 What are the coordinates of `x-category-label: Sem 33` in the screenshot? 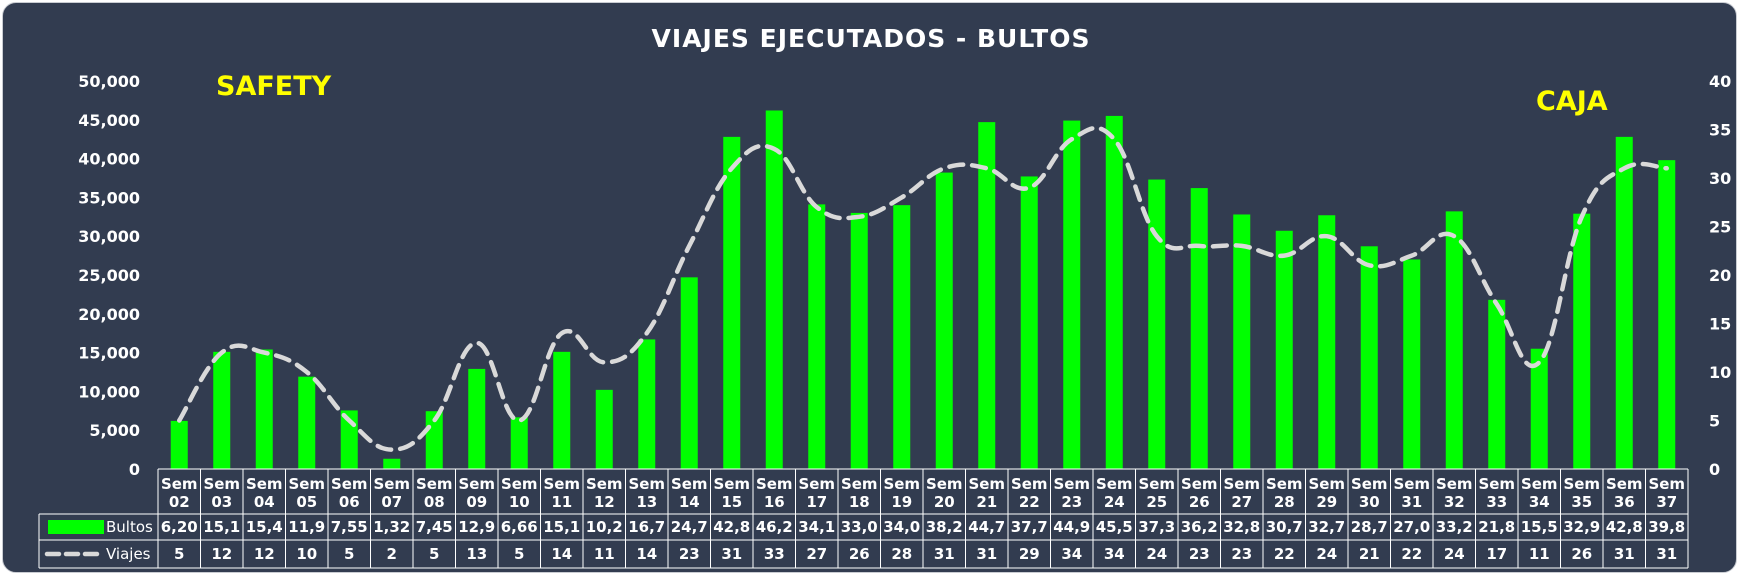 It's located at (1496, 493).